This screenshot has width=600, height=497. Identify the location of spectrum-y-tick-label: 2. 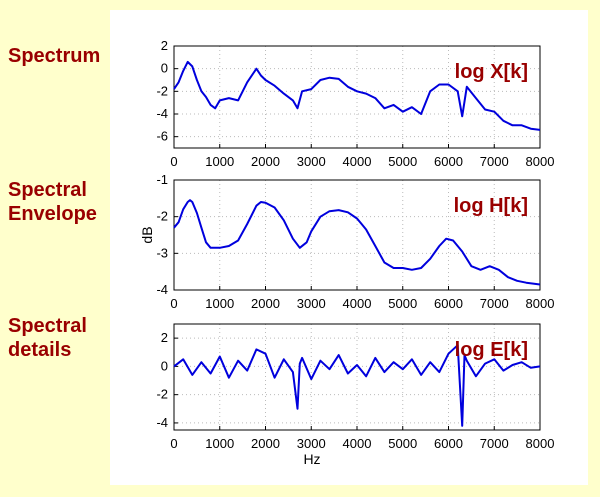
(164, 45).